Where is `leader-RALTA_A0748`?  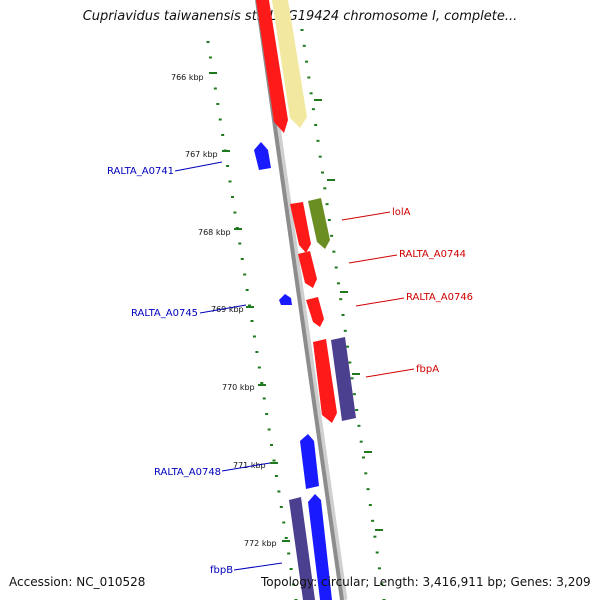 leader-RALTA_A0748 is located at coordinates (246, 467).